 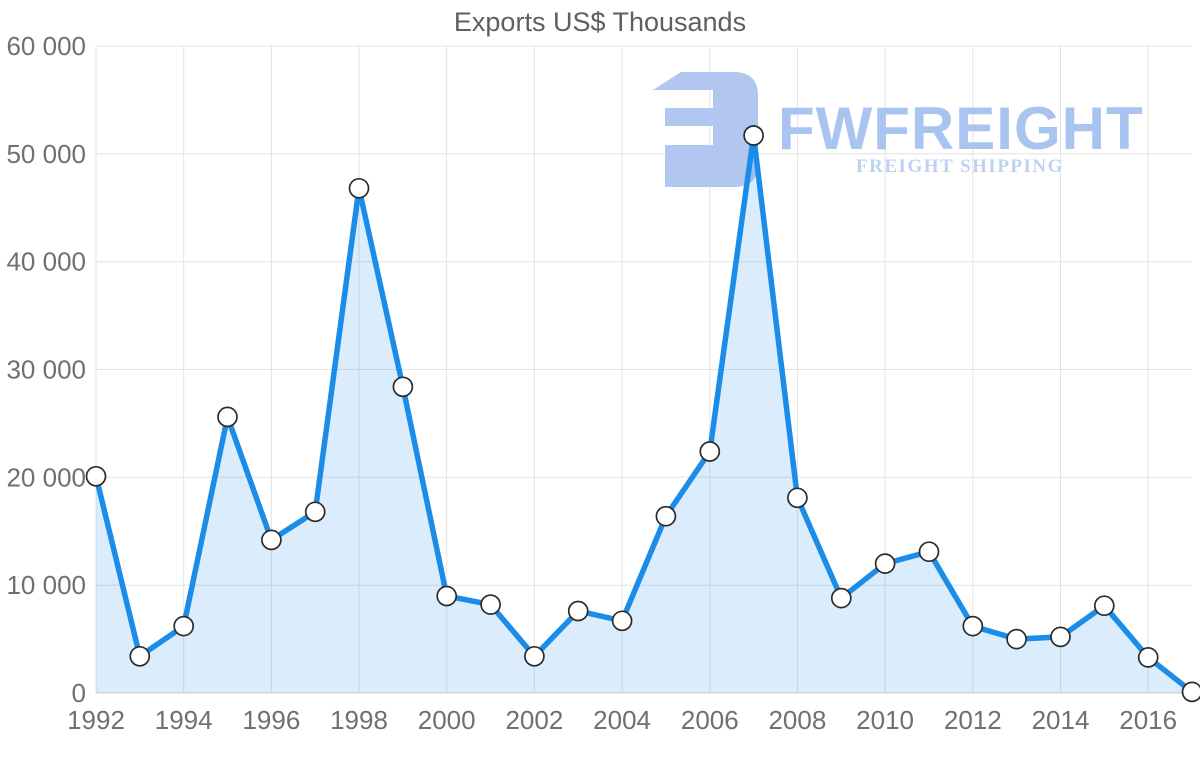 What do you see at coordinates (841, 598) in the screenshot?
I see `data-point-2009` at bounding box center [841, 598].